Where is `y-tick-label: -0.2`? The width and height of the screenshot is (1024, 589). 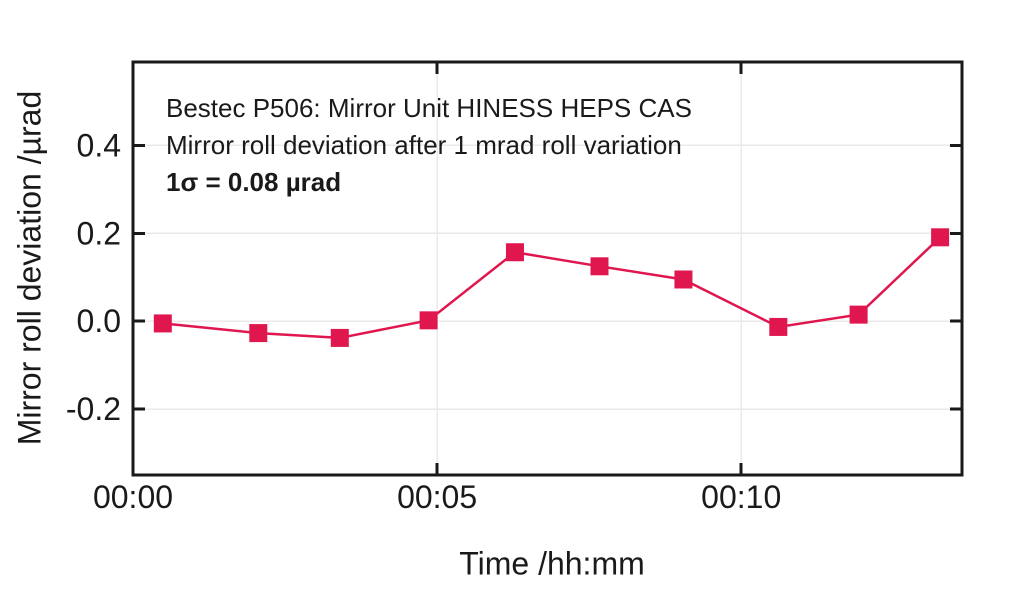 y-tick-label: -0.2 is located at coordinates (93, 409).